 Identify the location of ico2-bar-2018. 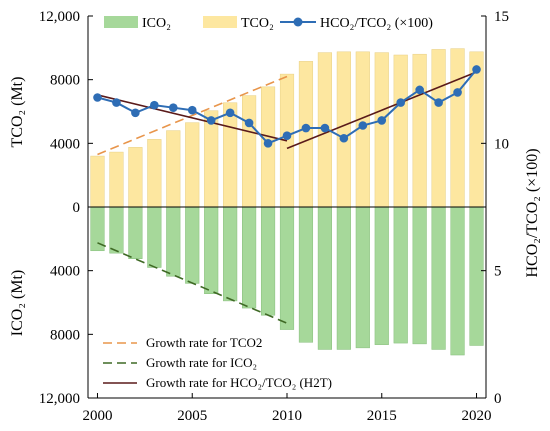
(438, 278).